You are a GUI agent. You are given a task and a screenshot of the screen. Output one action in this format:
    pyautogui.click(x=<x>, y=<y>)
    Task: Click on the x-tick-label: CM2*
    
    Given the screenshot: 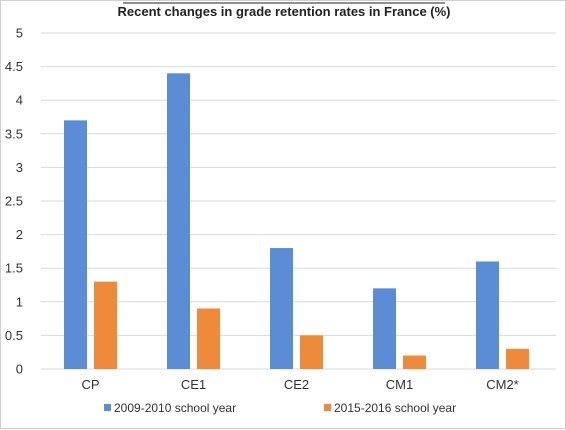 What is the action you would take?
    pyautogui.click(x=502, y=384)
    